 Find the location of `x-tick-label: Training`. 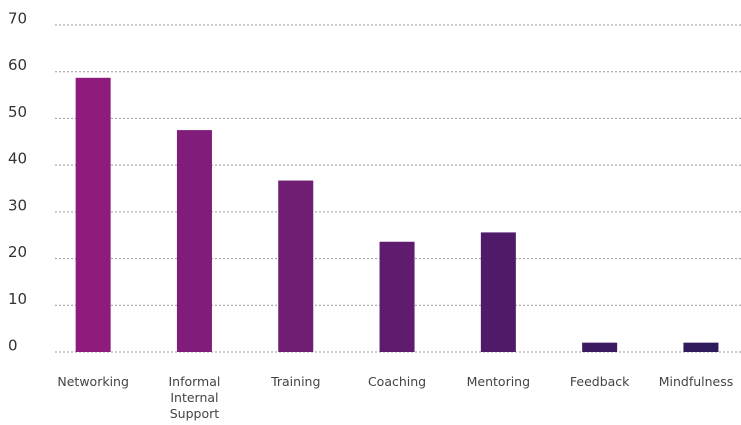

x-tick-label: Training is located at coordinates (296, 381).